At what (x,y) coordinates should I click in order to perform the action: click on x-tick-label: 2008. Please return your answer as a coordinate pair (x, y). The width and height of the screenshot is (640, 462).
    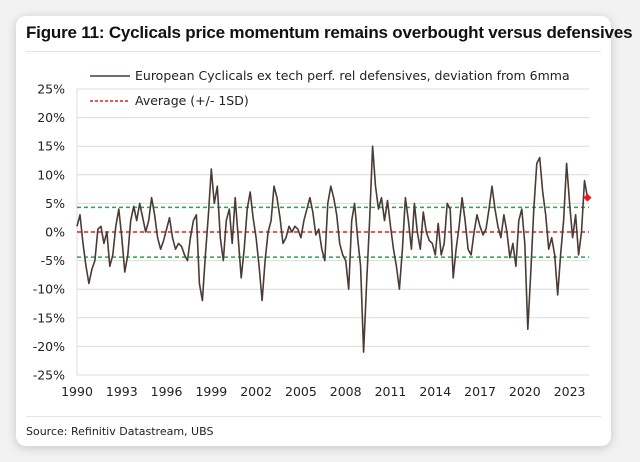
    Looking at the image, I should click on (346, 391).